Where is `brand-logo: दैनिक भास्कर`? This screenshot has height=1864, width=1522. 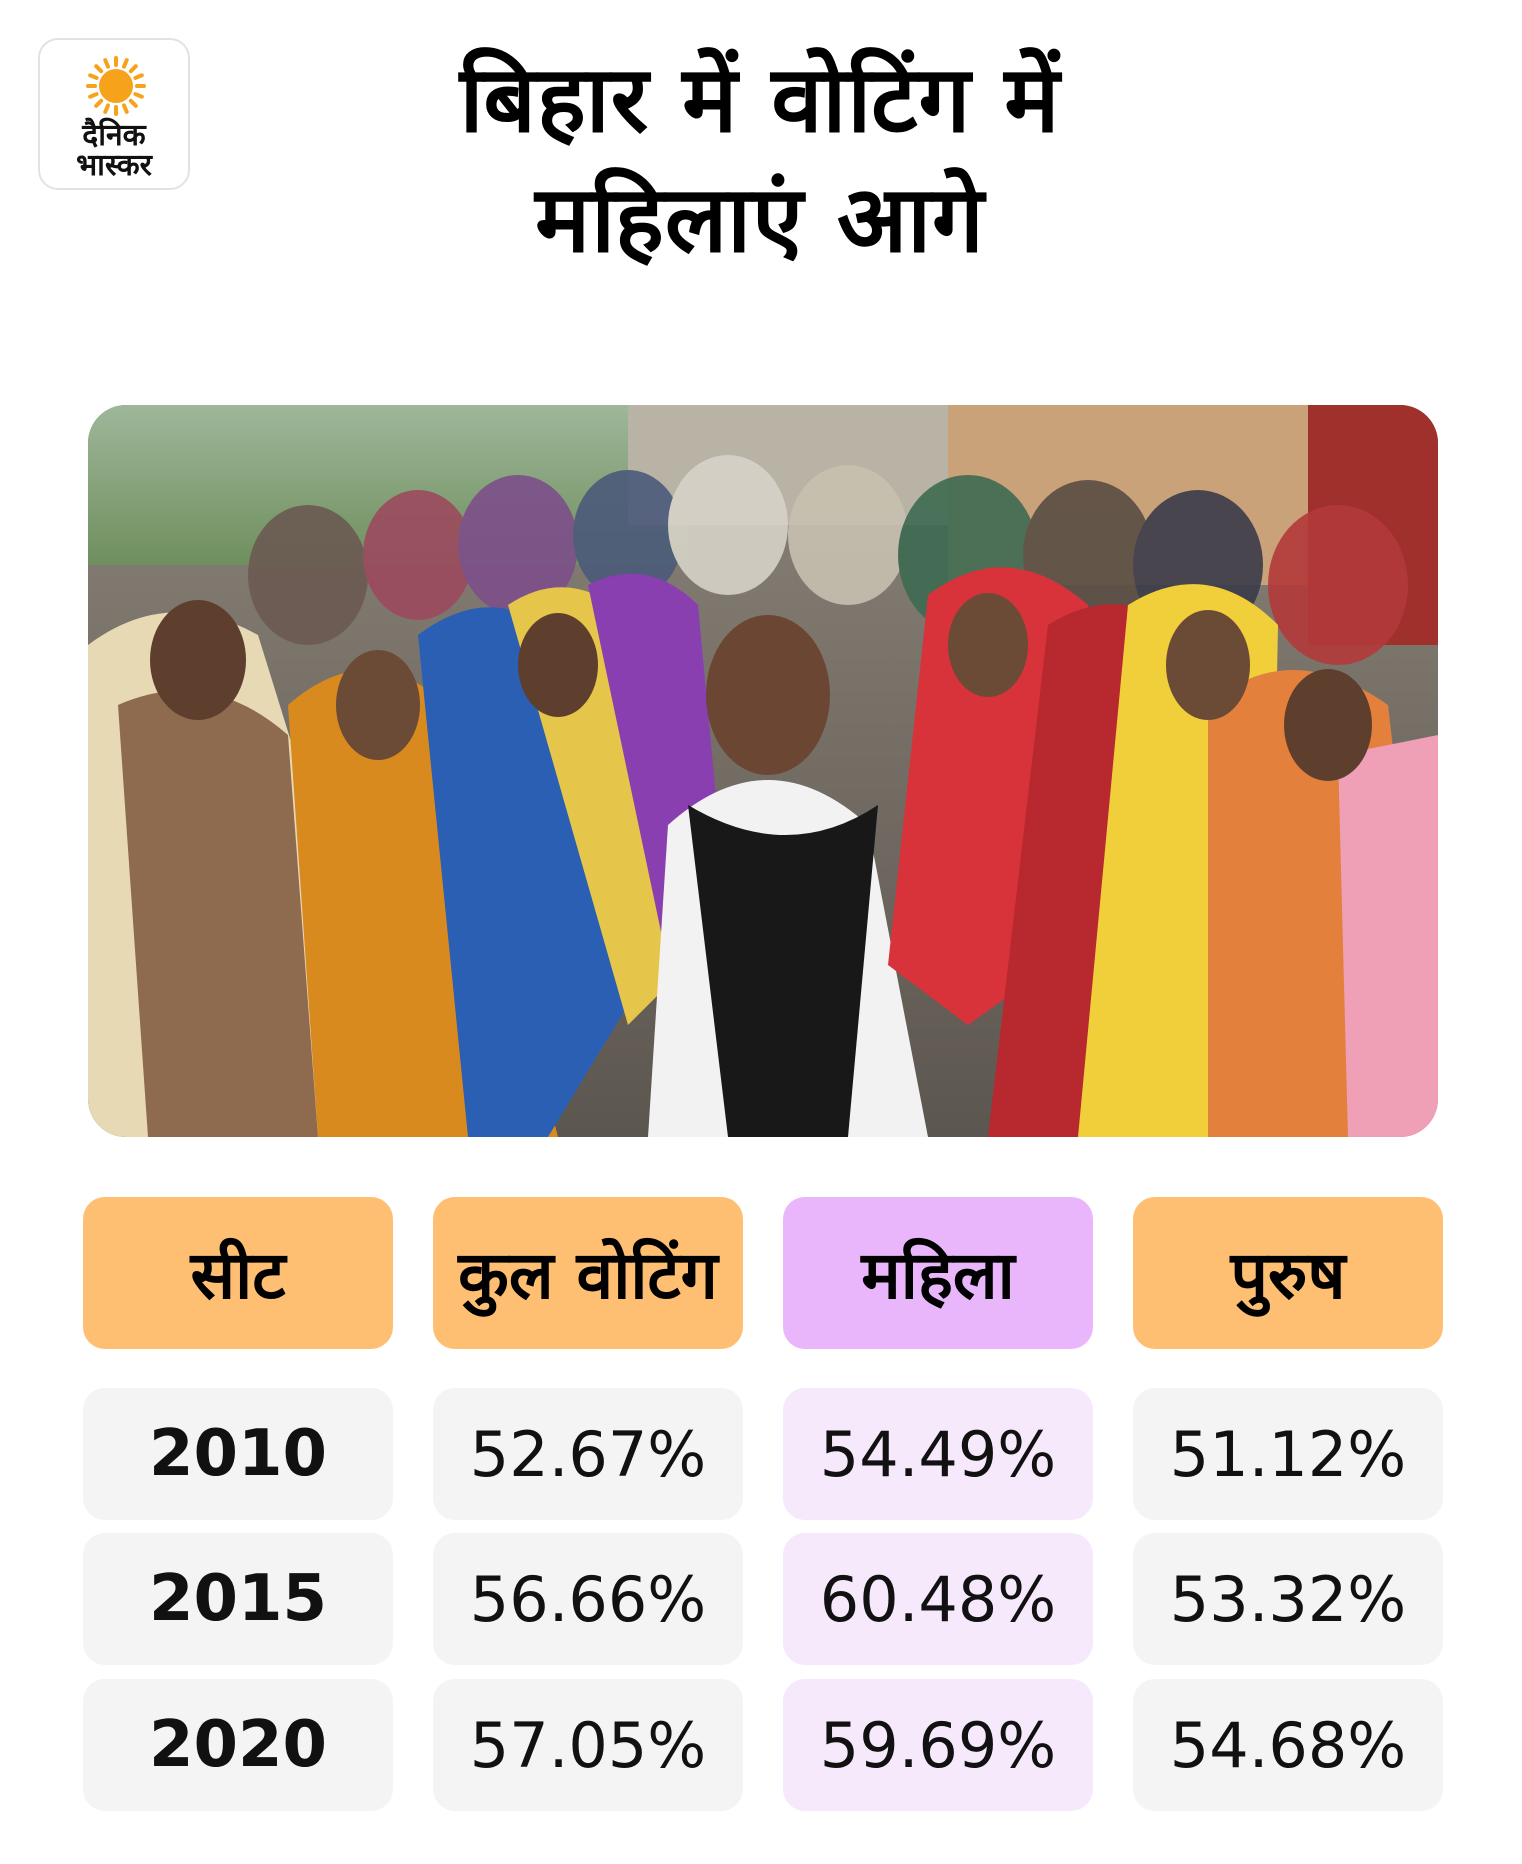 brand-logo: दैनिक भास्कर is located at coordinates (114, 114).